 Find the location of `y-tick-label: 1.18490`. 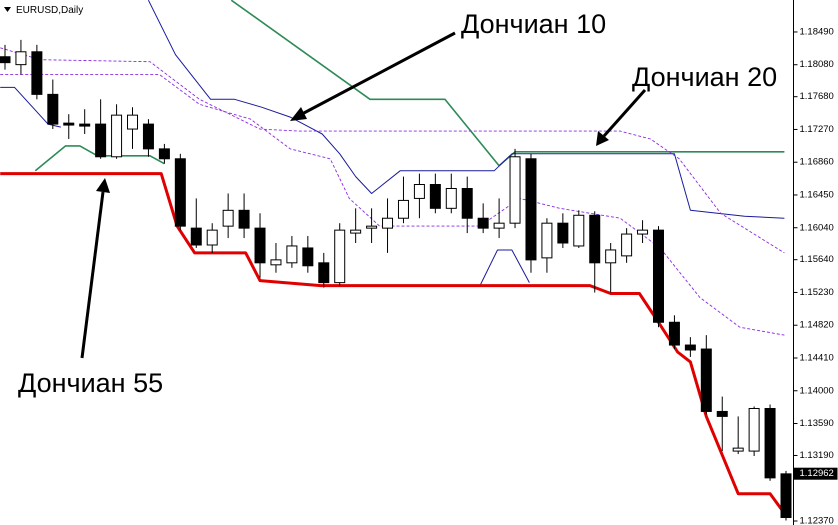

y-tick-label: 1.18490 is located at coordinates (817, 31).